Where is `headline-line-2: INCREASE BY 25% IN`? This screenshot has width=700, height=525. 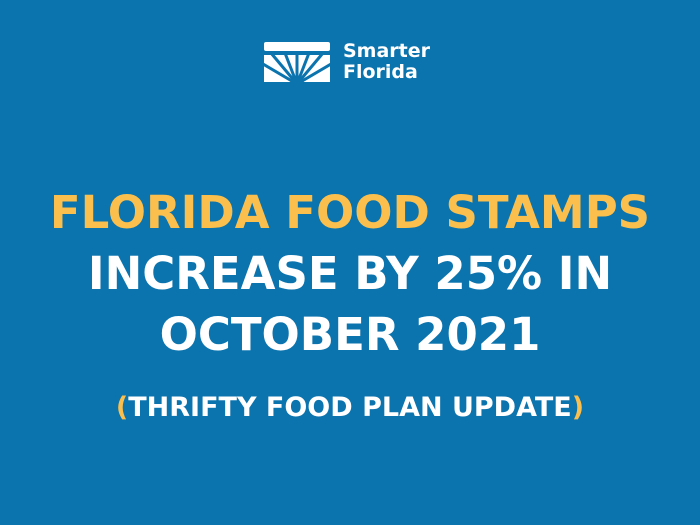
headline-line-2: INCREASE BY 25% IN is located at coordinates (350, 273).